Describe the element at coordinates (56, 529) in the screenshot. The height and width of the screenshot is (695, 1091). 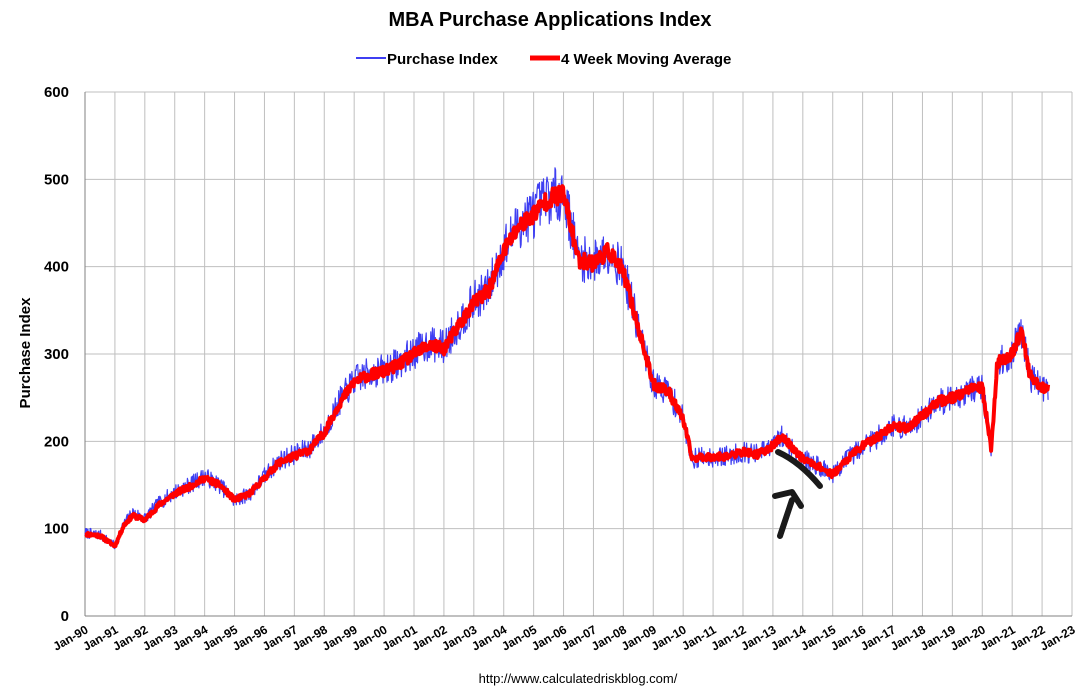
I see `y-tick-label: 100` at that location.